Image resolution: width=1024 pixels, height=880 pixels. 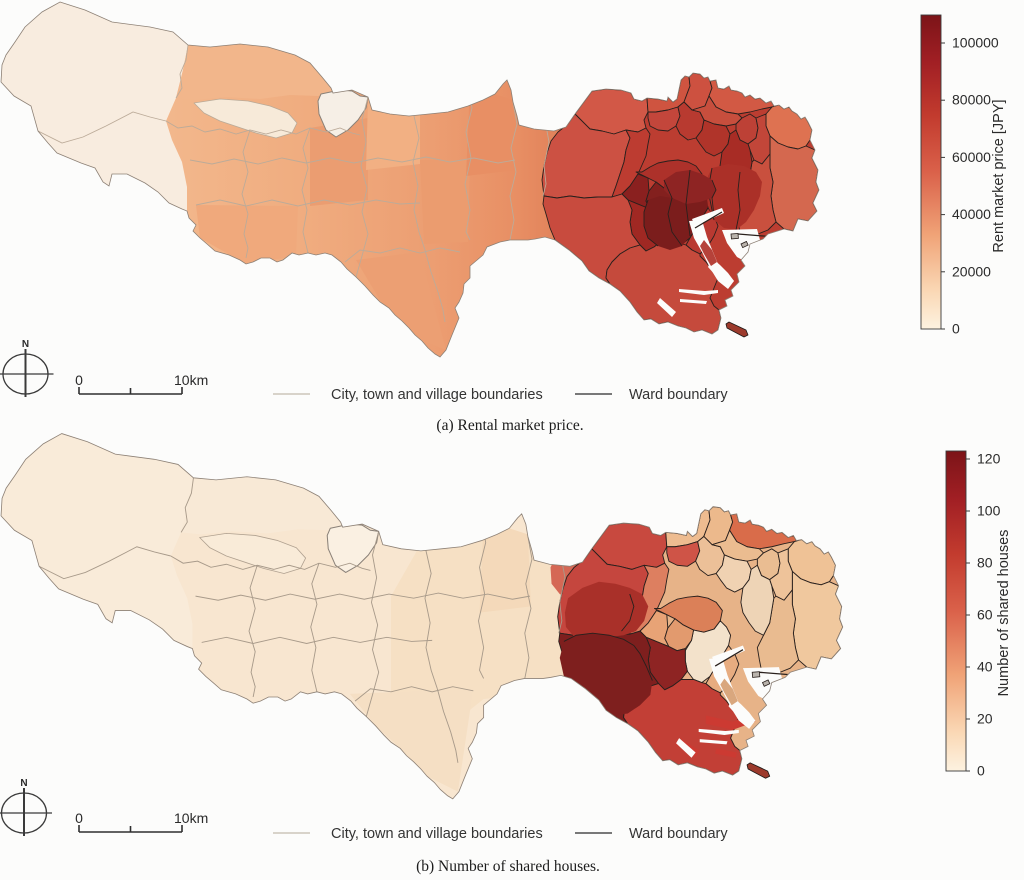 I want to click on svg-text: 20000, so click(x=971, y=271).